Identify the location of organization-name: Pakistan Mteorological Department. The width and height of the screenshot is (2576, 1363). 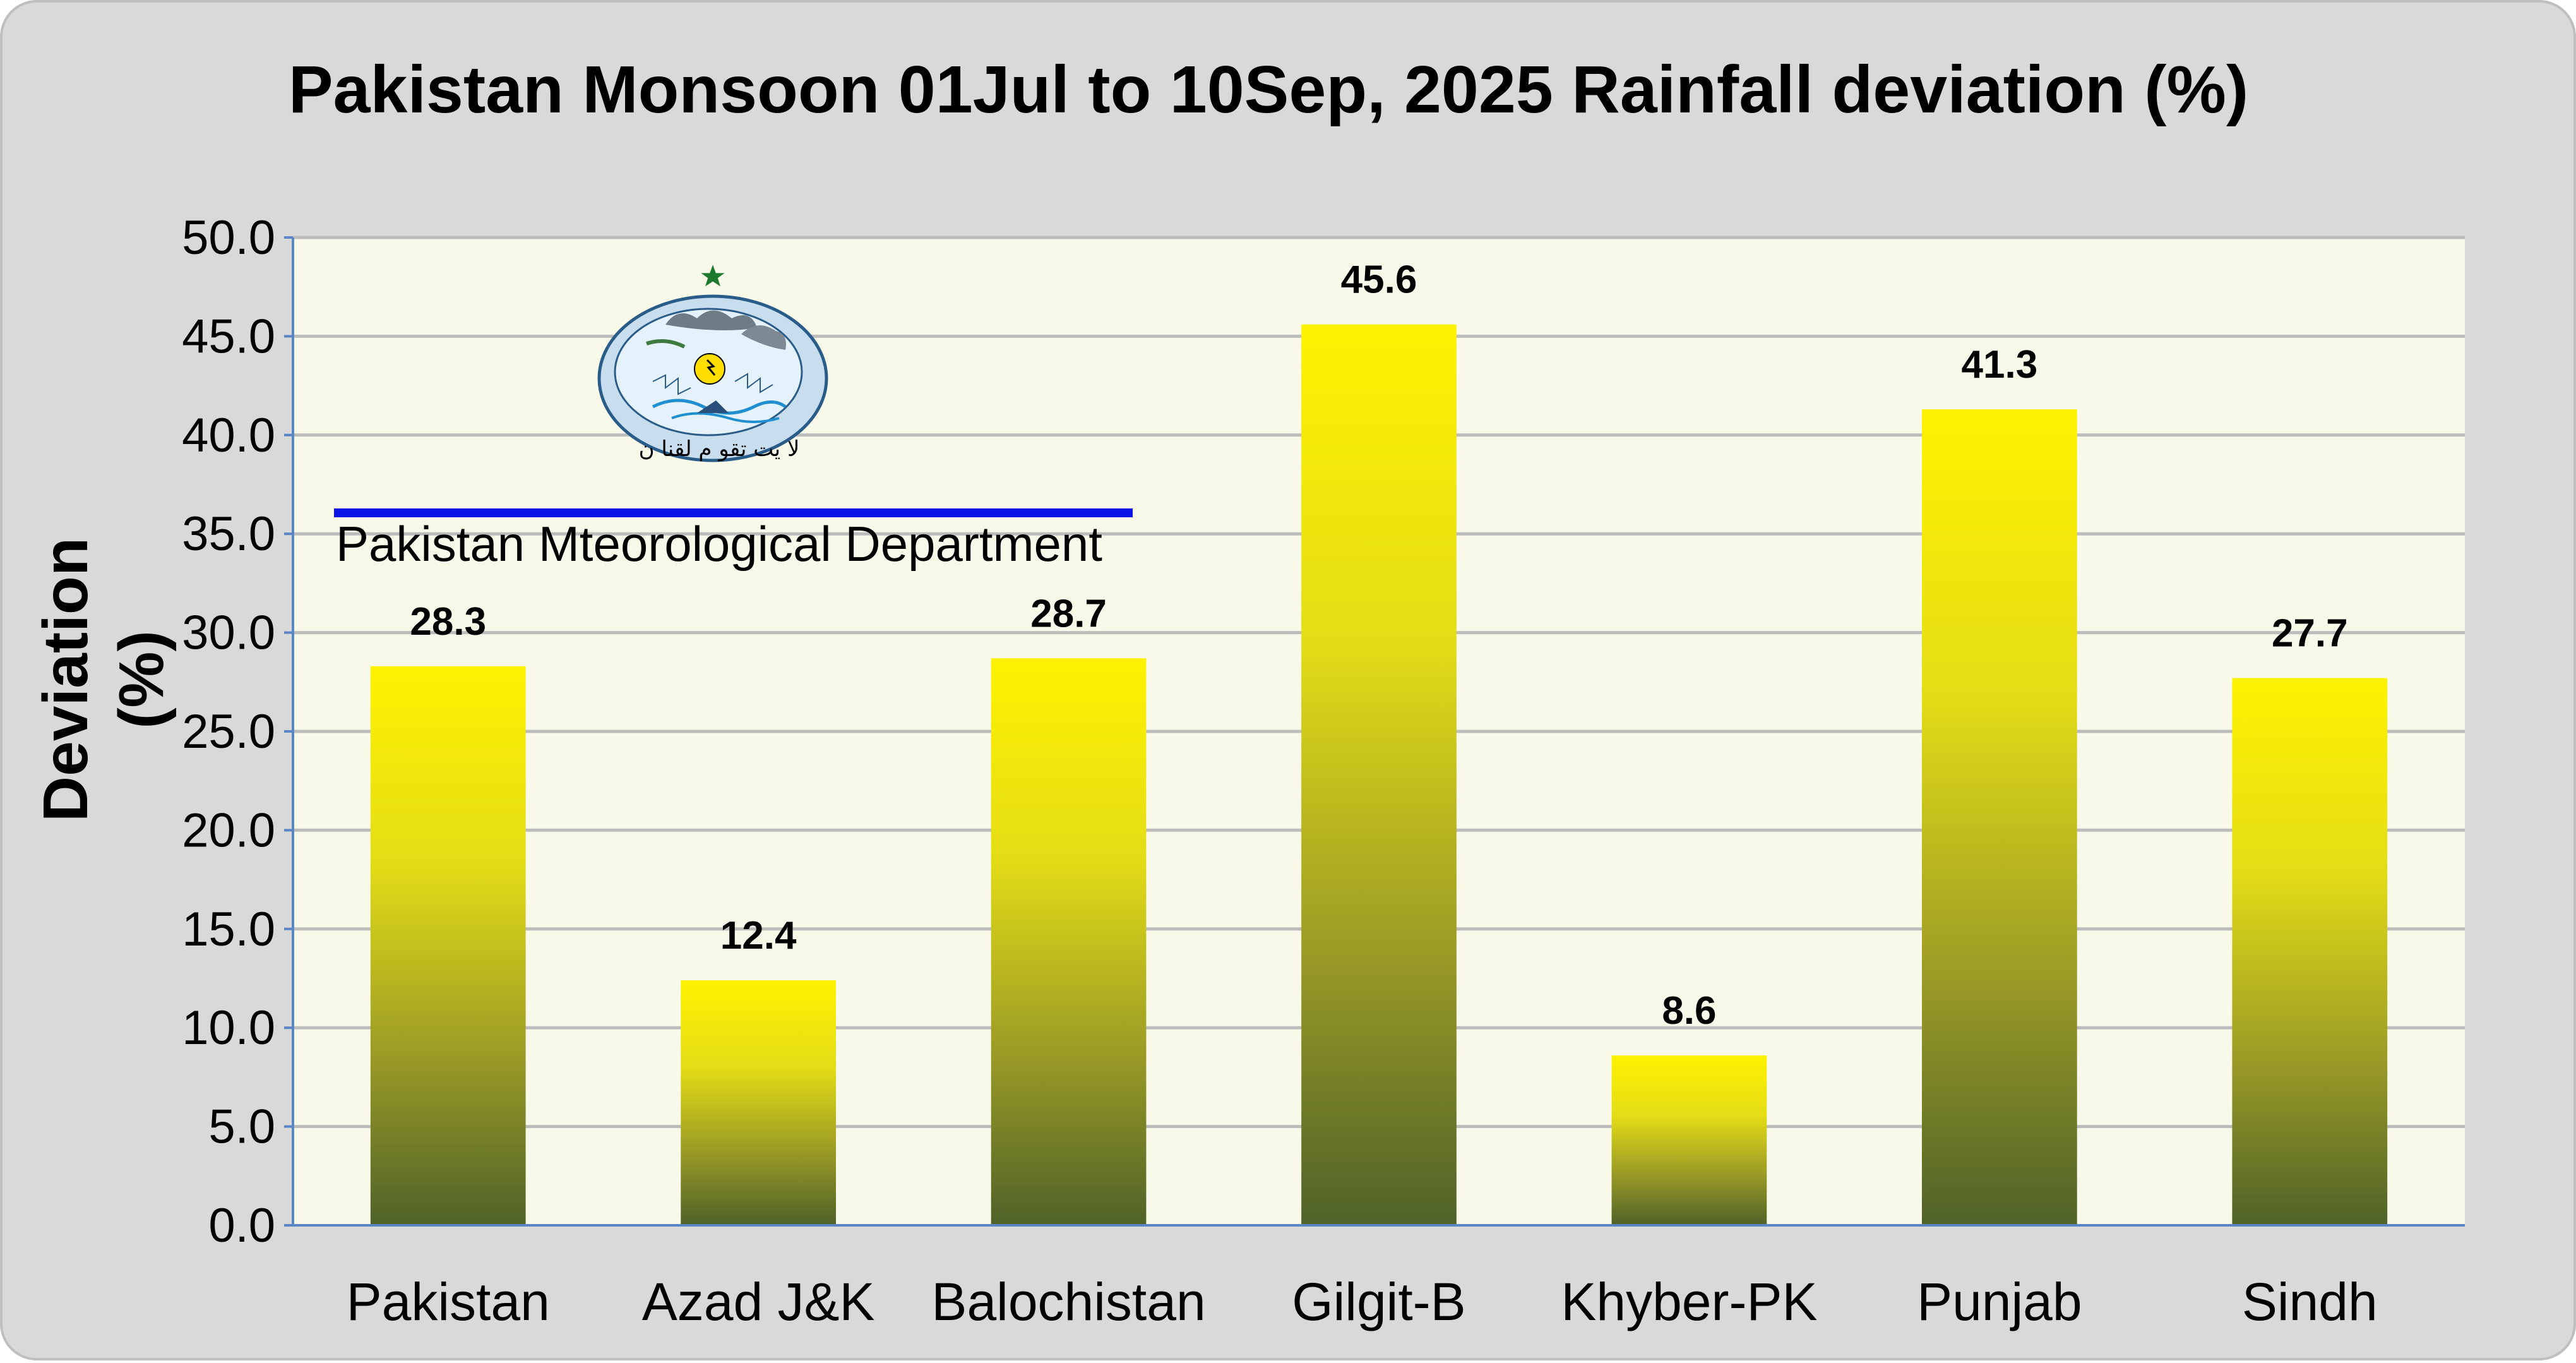
(719, 544).